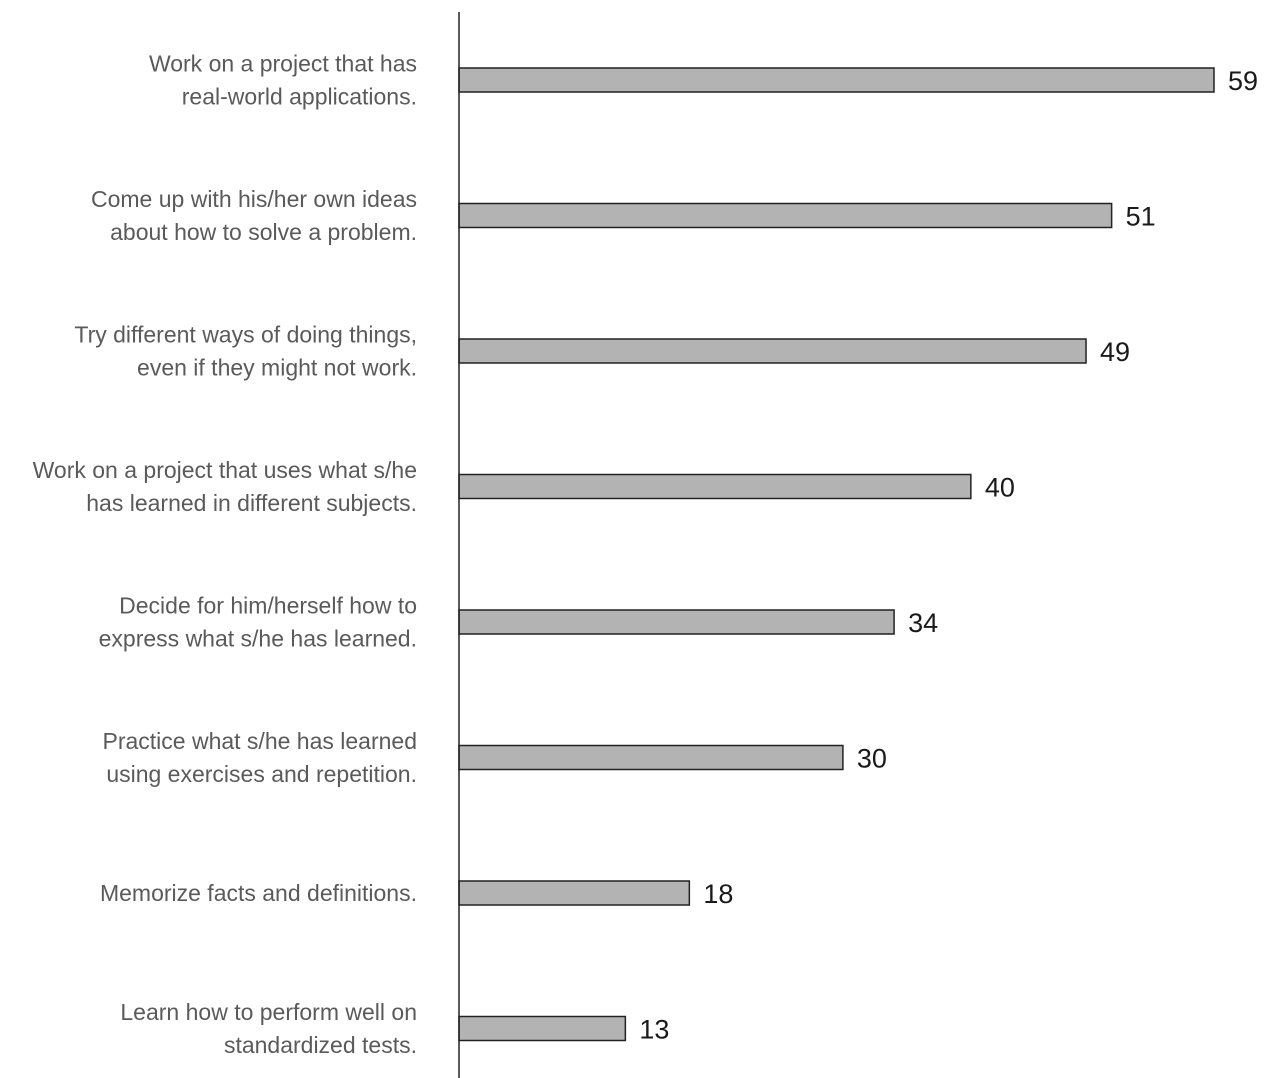 Image resolution: width=1273 pixels, height=1078 pixels. I want to click on data-label: 51, so click(1141, 217).